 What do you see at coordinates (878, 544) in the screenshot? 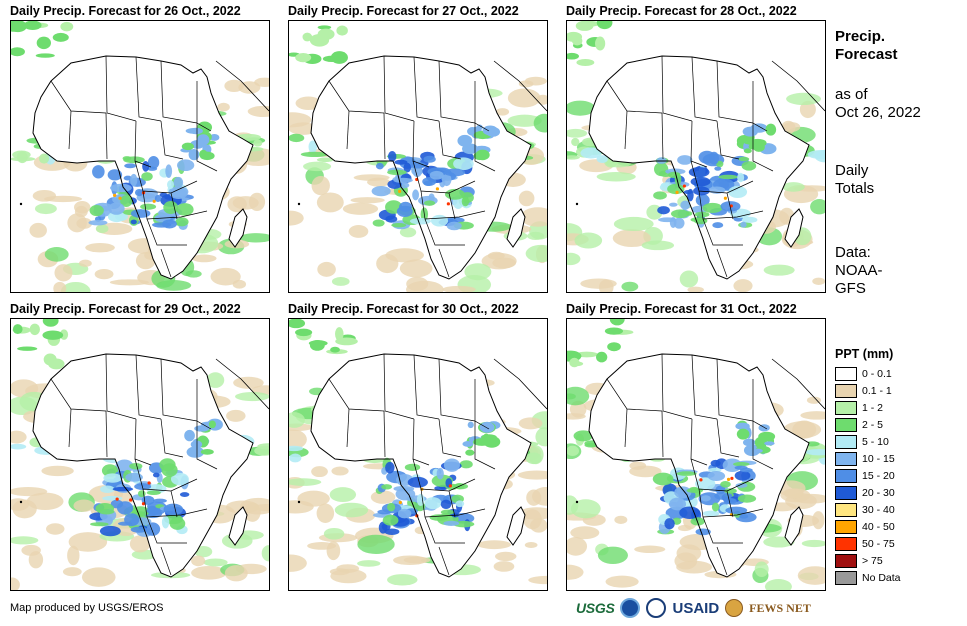
I see `legend-label: 50 - 75` at bounding box center [878, 544].